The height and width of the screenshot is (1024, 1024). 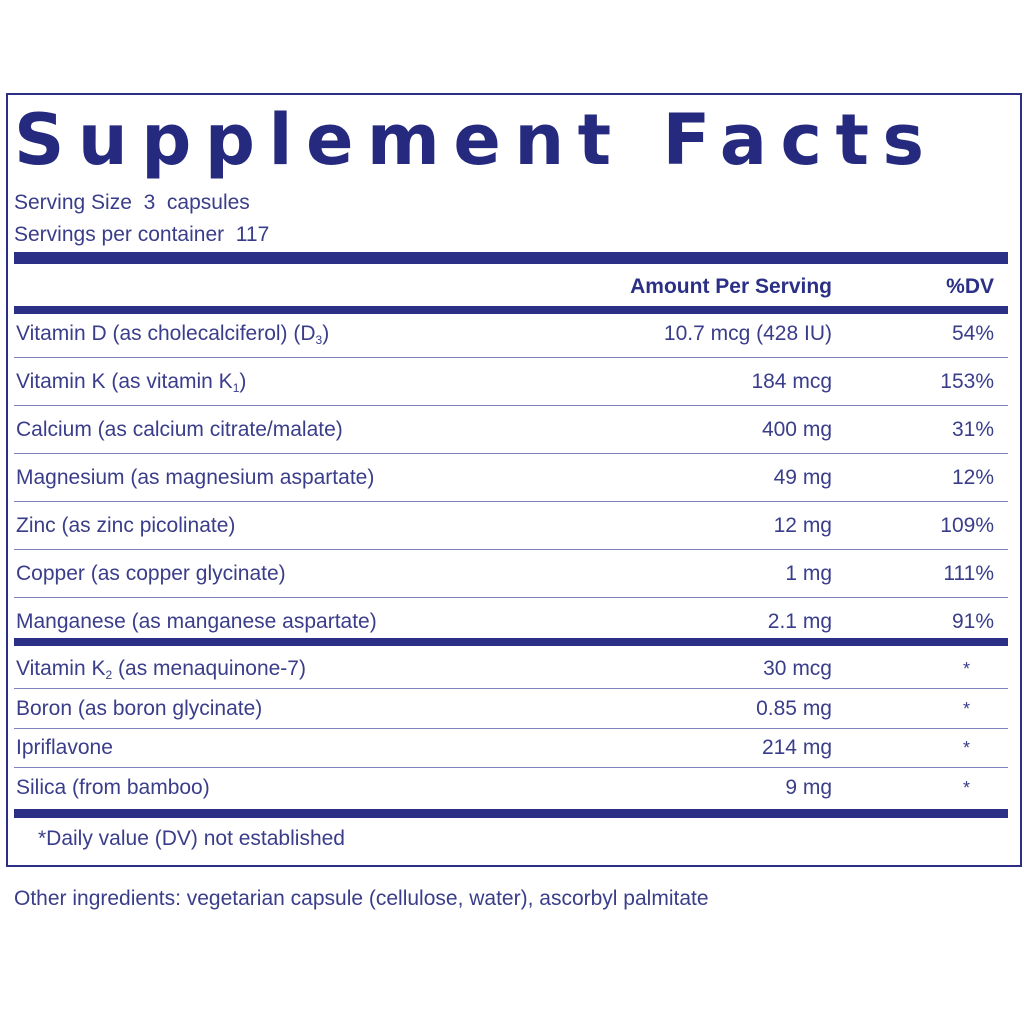 What do you see at coordinates (196, 621) in the screenshot?
I see `nutrient-name: Manganese (as manganese aspartate)` at bounding box center [196, 621].